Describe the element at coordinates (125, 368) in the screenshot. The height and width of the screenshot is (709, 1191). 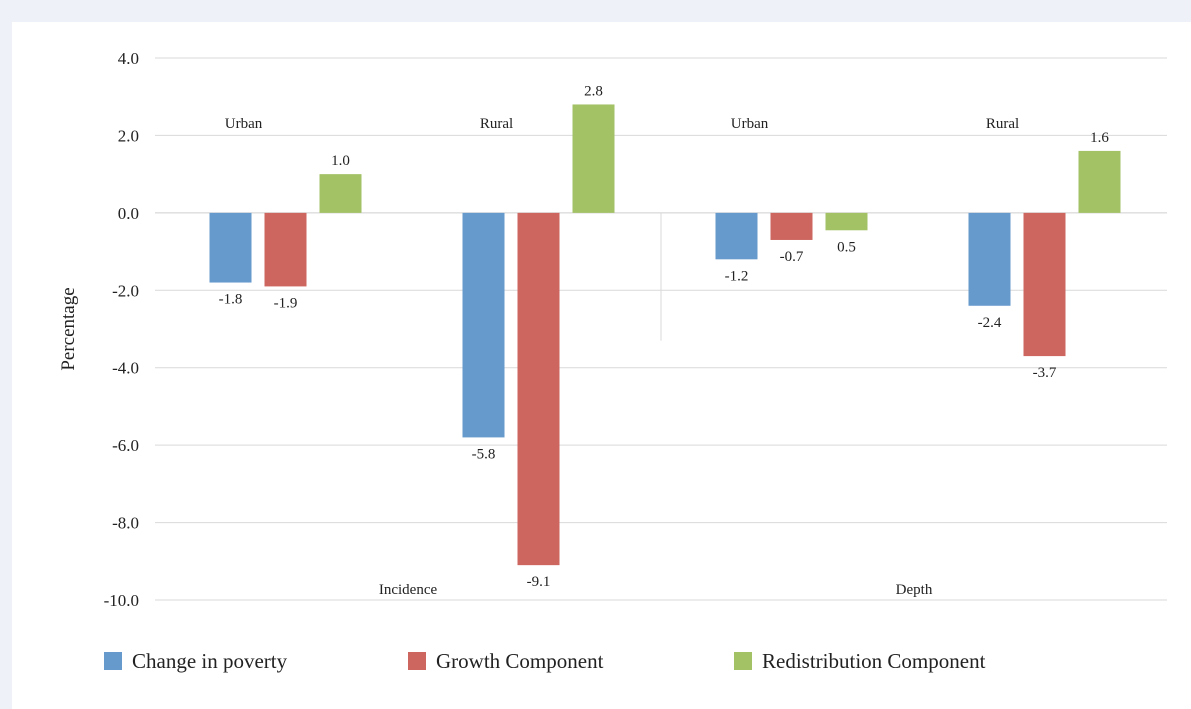
I see `y-tick-label: -4.0` at that location.